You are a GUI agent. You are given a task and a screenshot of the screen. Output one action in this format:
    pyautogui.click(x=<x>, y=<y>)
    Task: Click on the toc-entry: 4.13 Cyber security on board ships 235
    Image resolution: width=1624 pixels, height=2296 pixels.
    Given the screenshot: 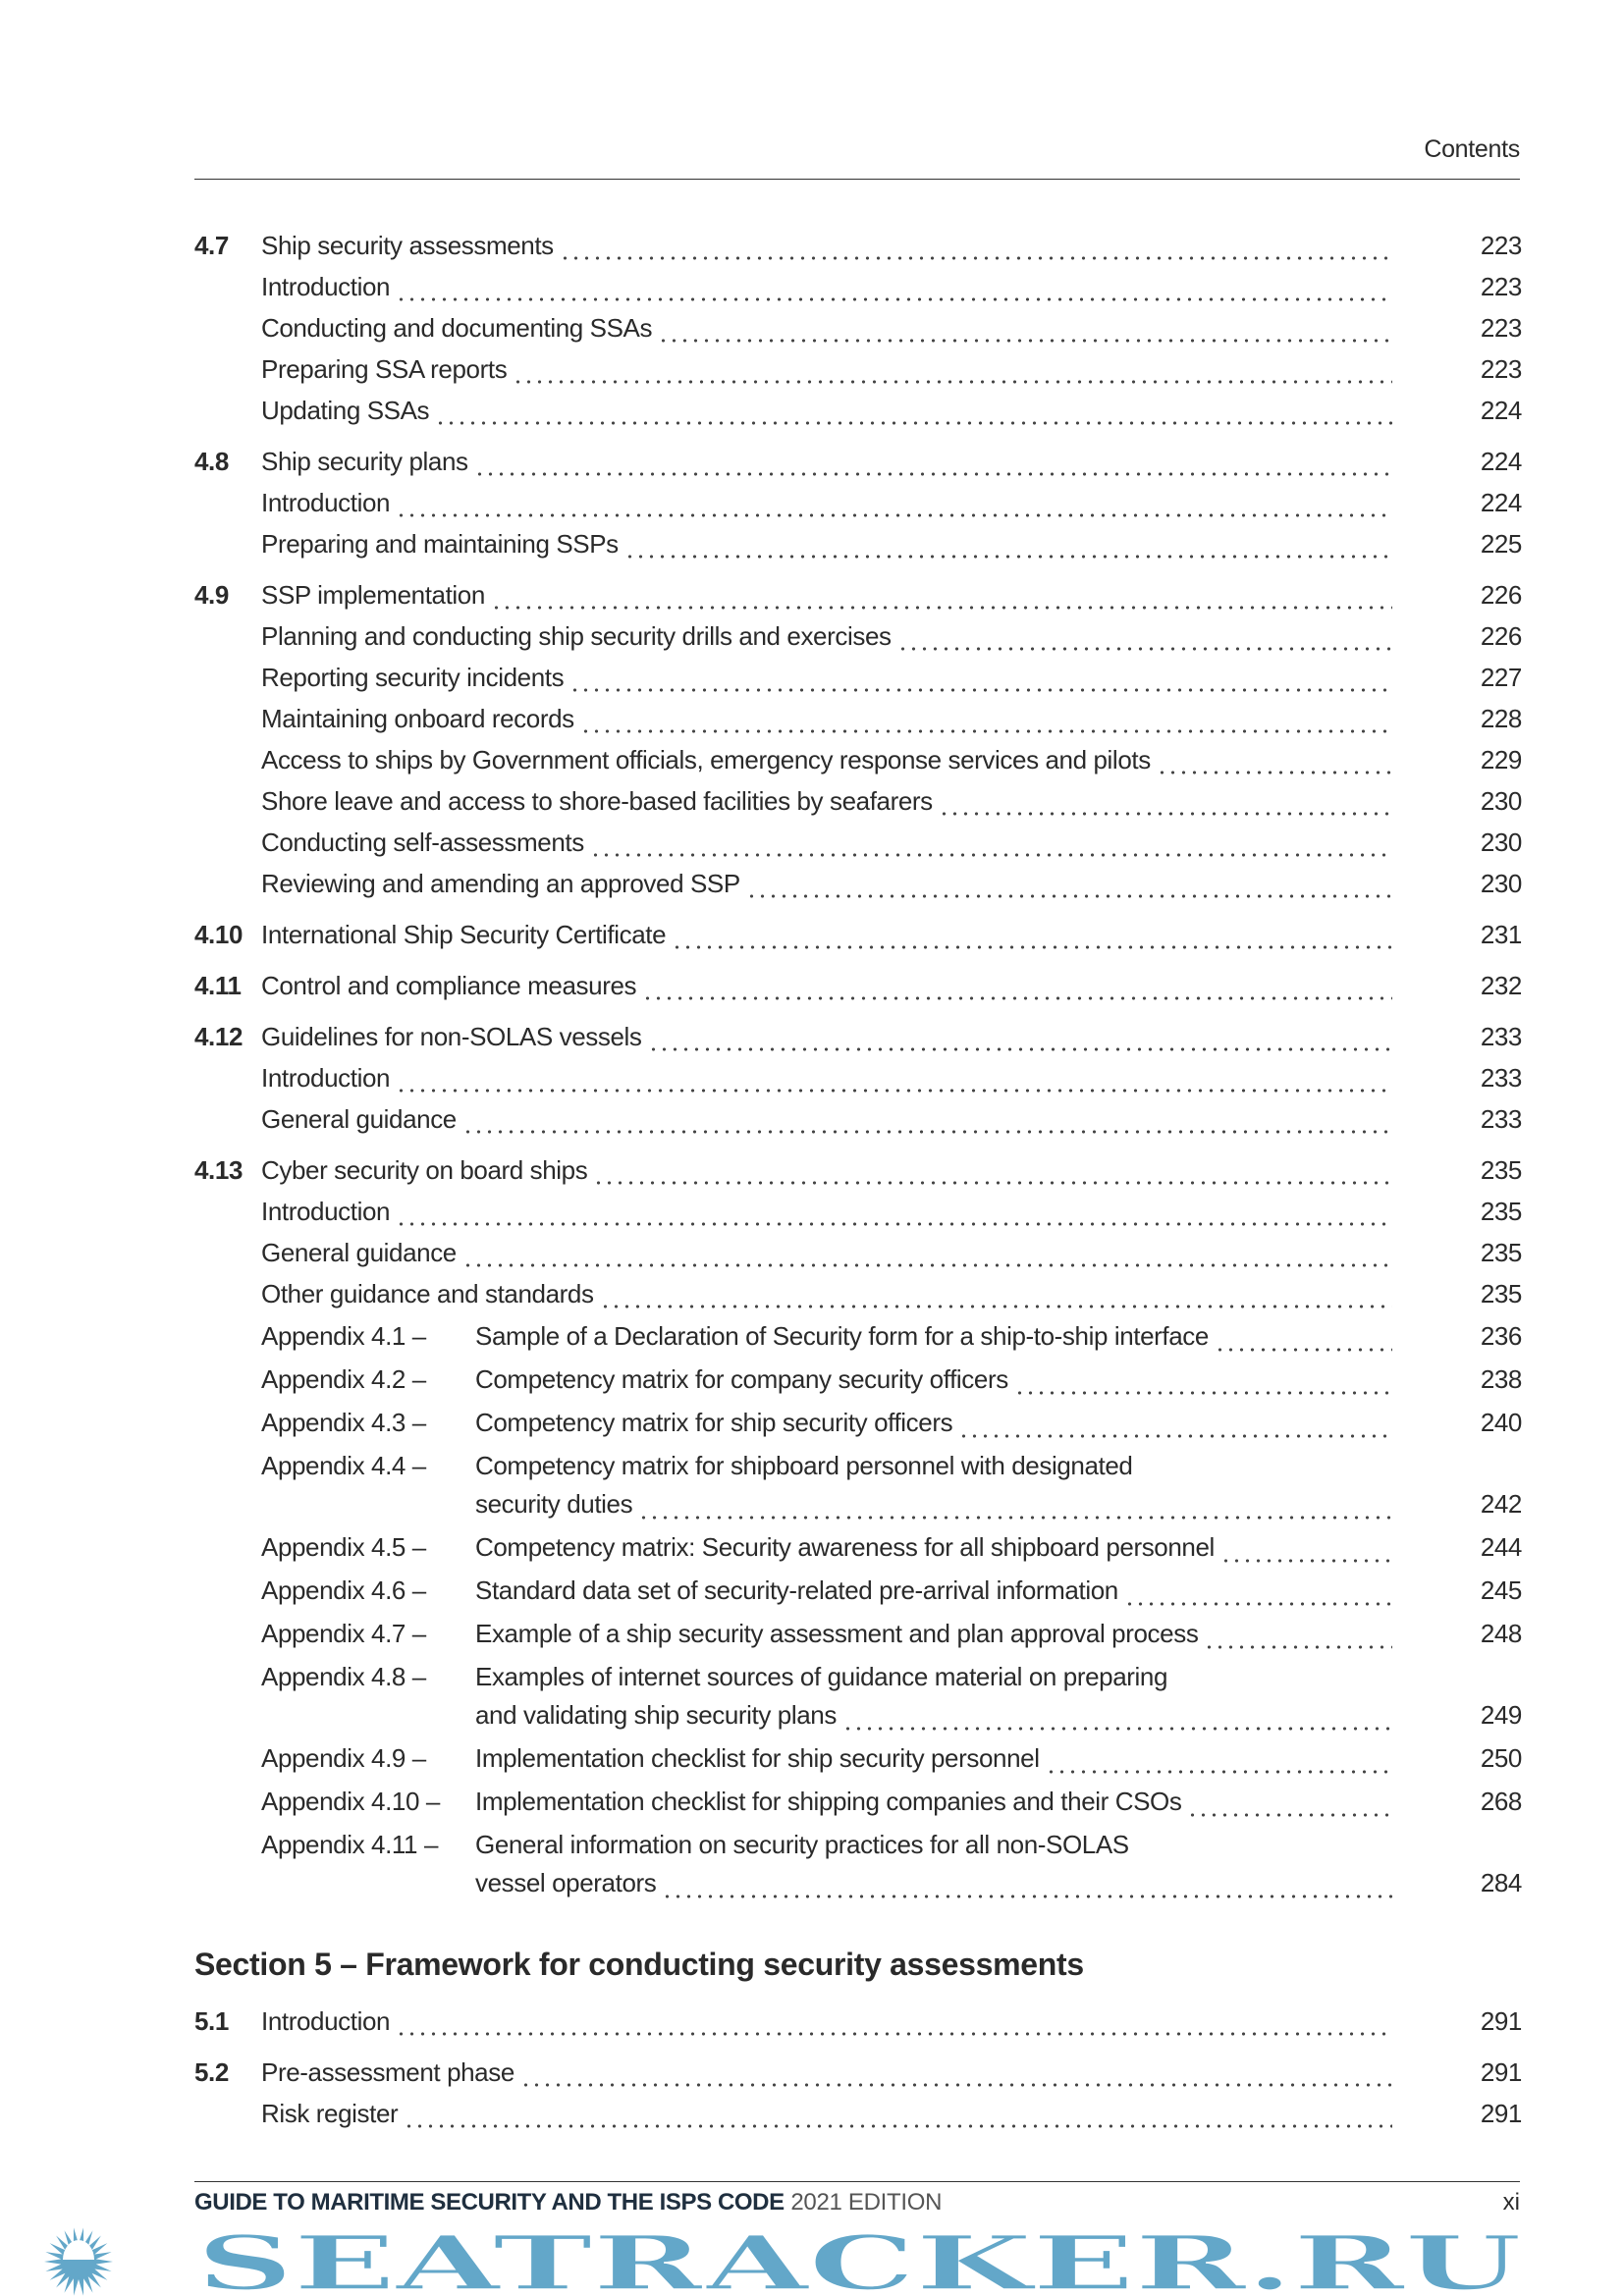 What is the action you would take?
    pyautogui.click(x=858, y=1170)
    